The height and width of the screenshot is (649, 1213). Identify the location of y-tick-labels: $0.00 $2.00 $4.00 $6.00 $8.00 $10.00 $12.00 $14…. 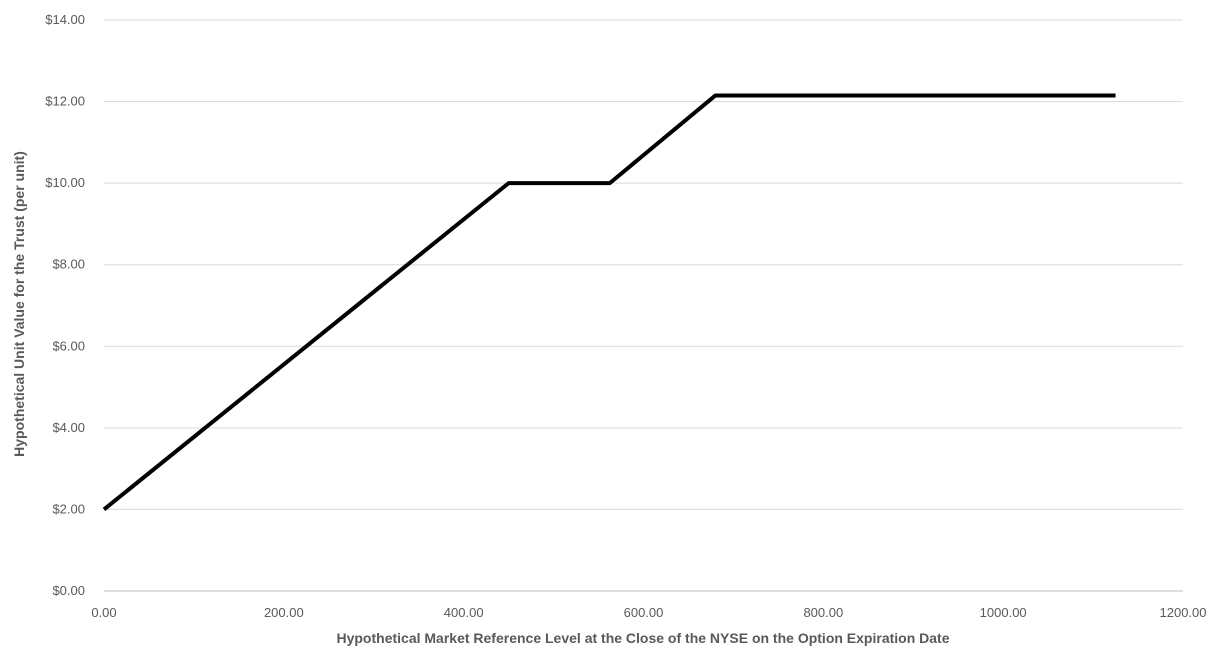
(65, 305).